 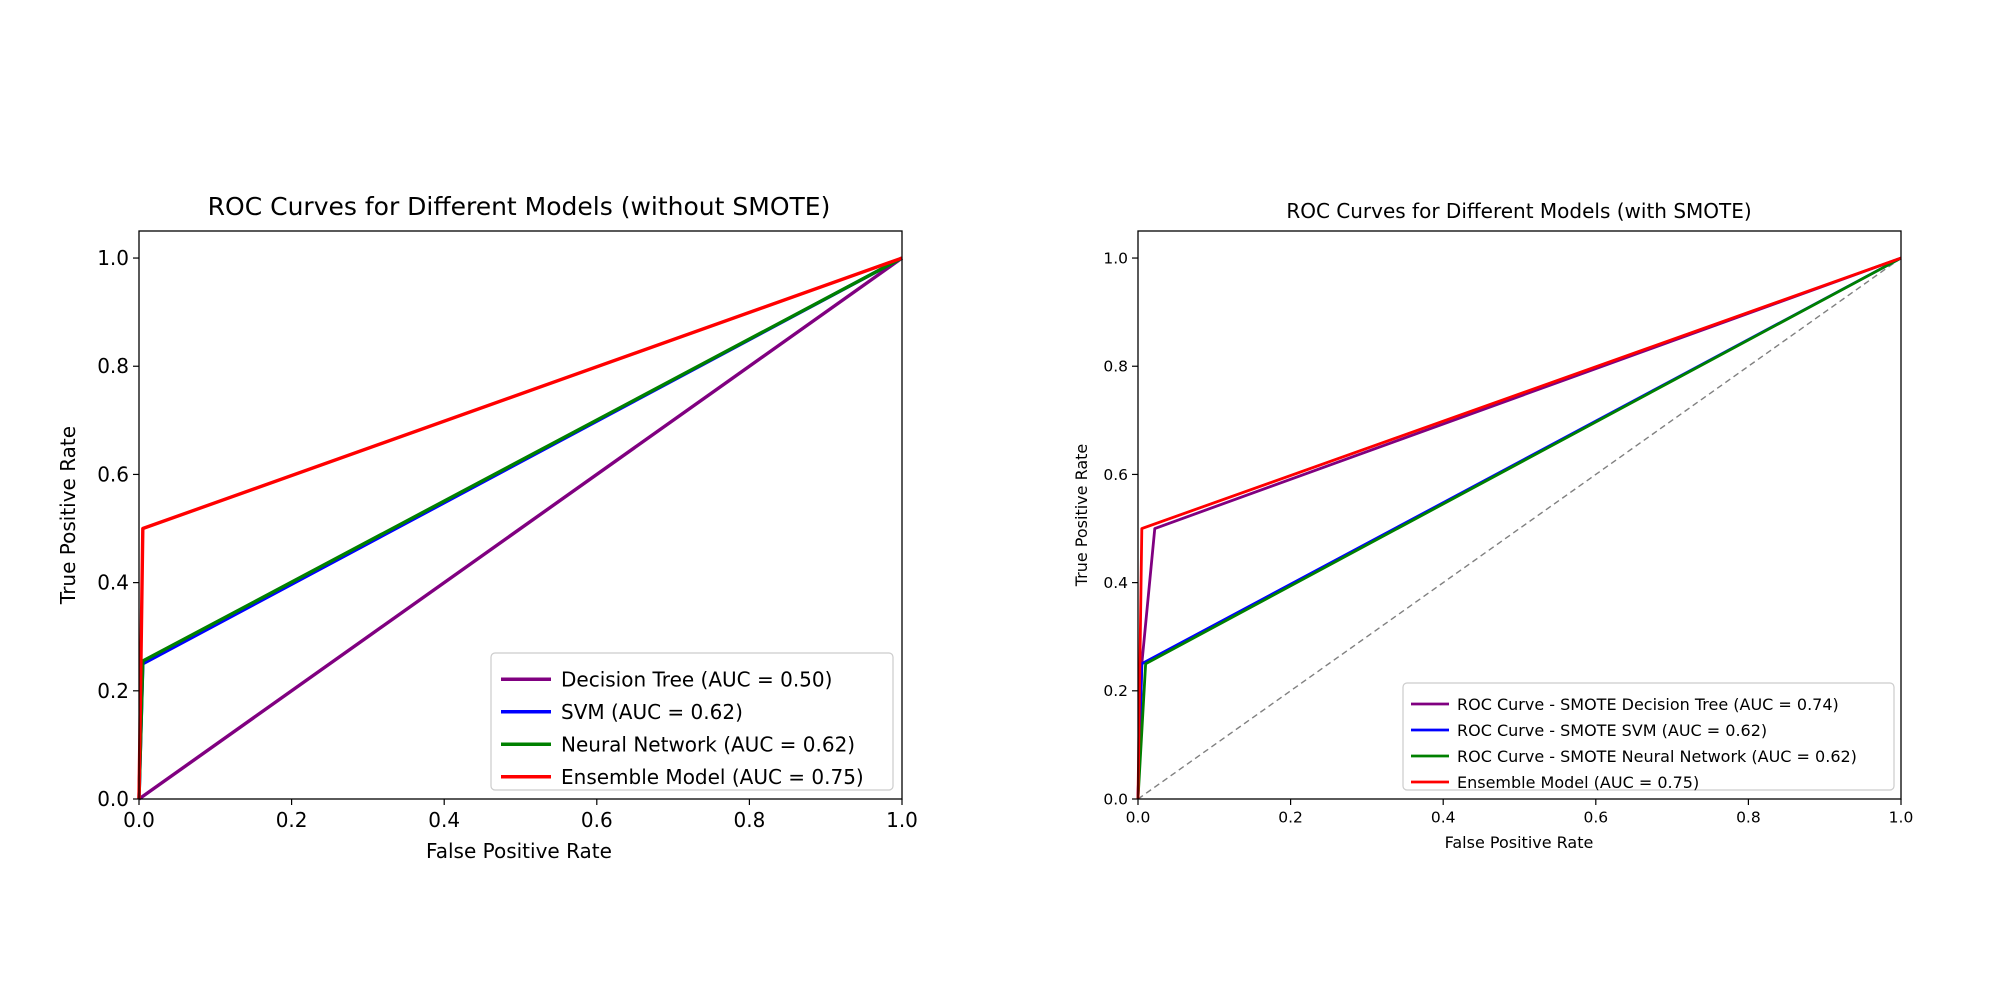 I want to click on legend-label-1: SVM (AUC = 0.62), so click(x=652, y=712).